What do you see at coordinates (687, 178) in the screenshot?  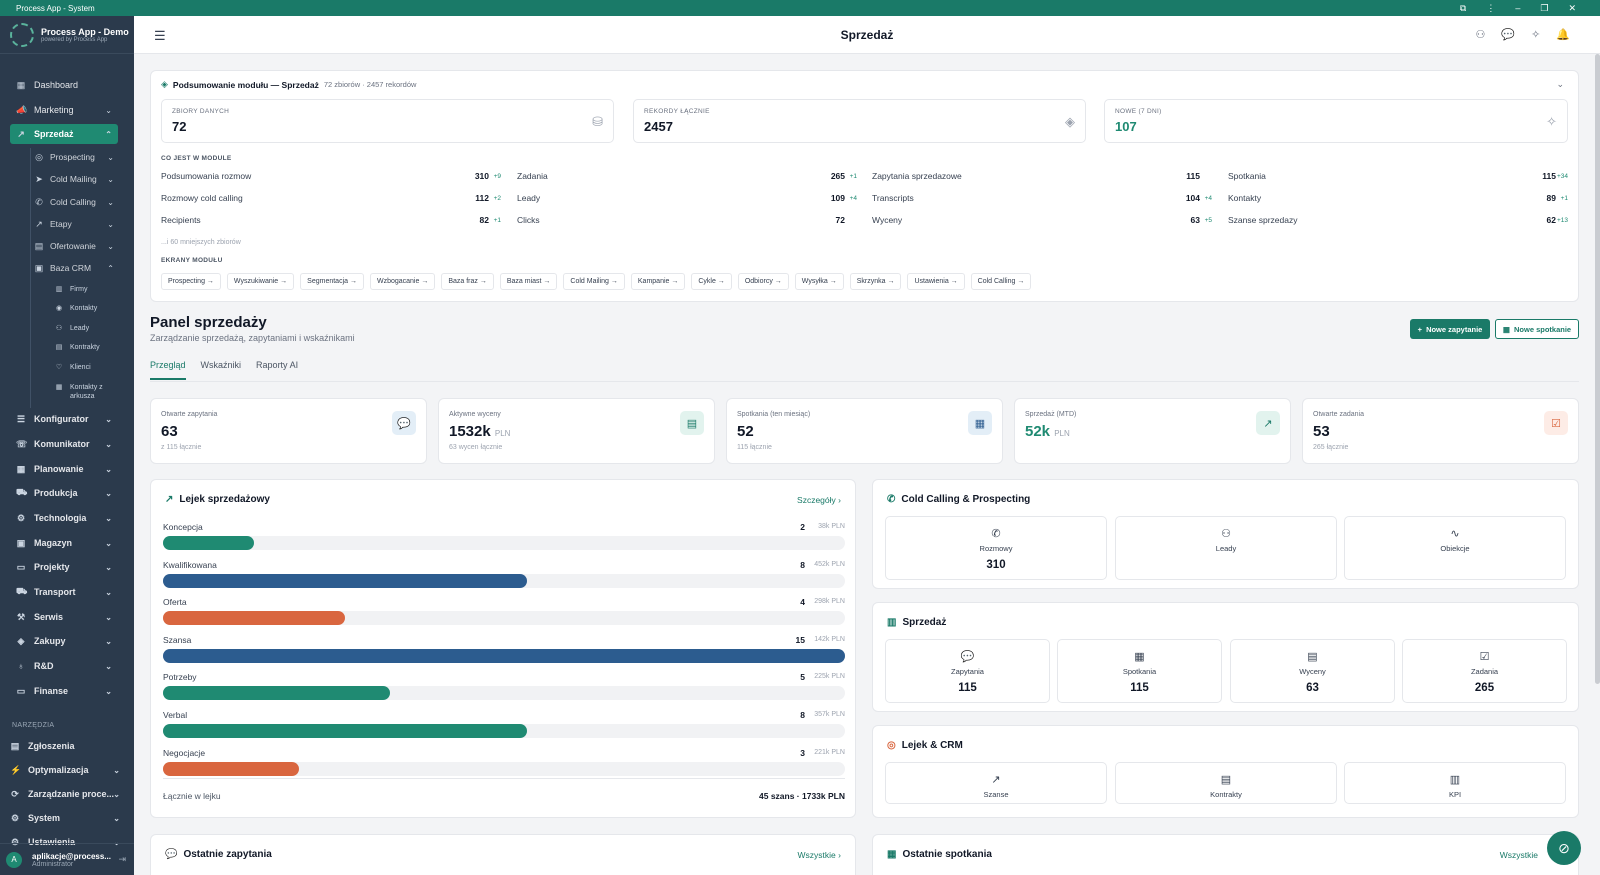 I see `module-dataset-row: Zadania 265 +1` at bounding box center [687, 178].